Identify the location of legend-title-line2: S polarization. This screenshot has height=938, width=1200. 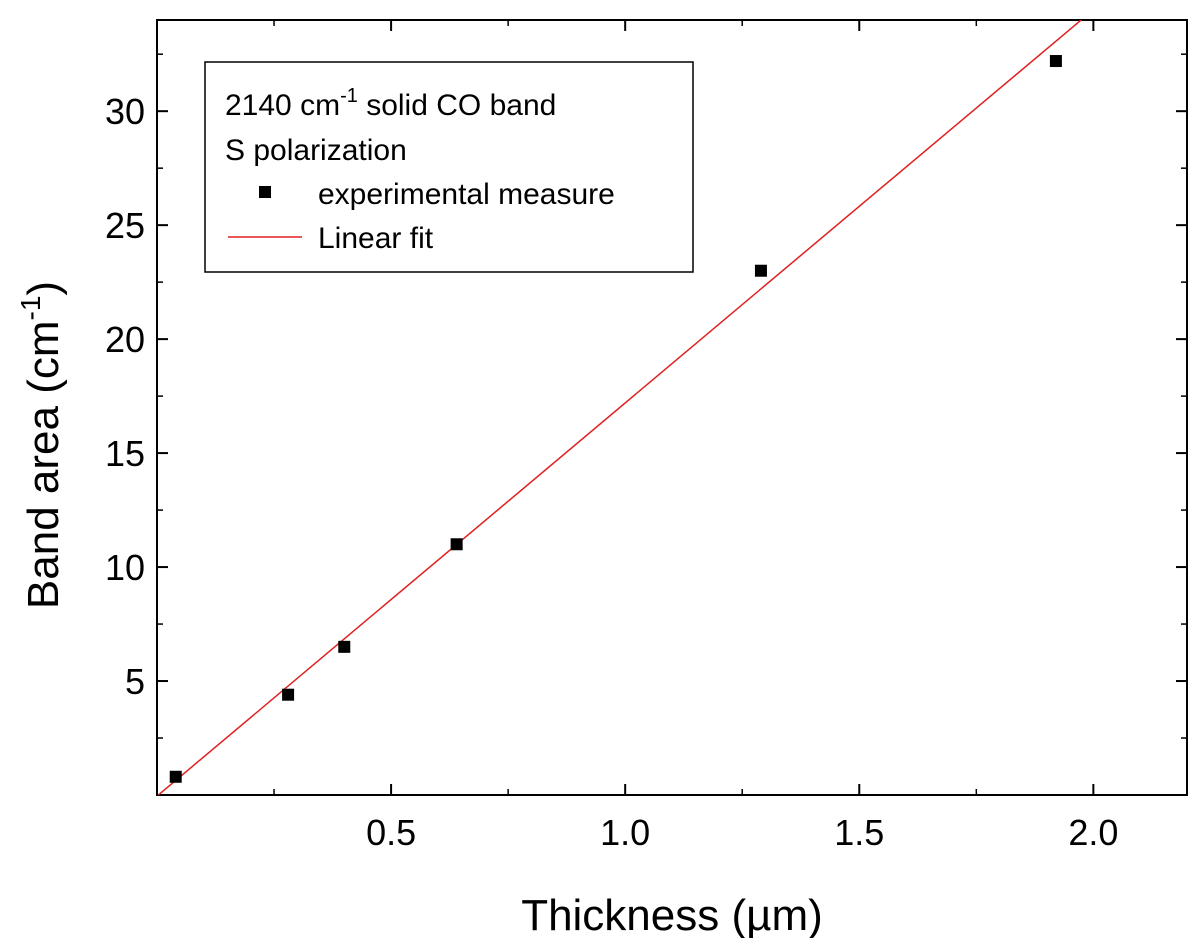
(316, 150).